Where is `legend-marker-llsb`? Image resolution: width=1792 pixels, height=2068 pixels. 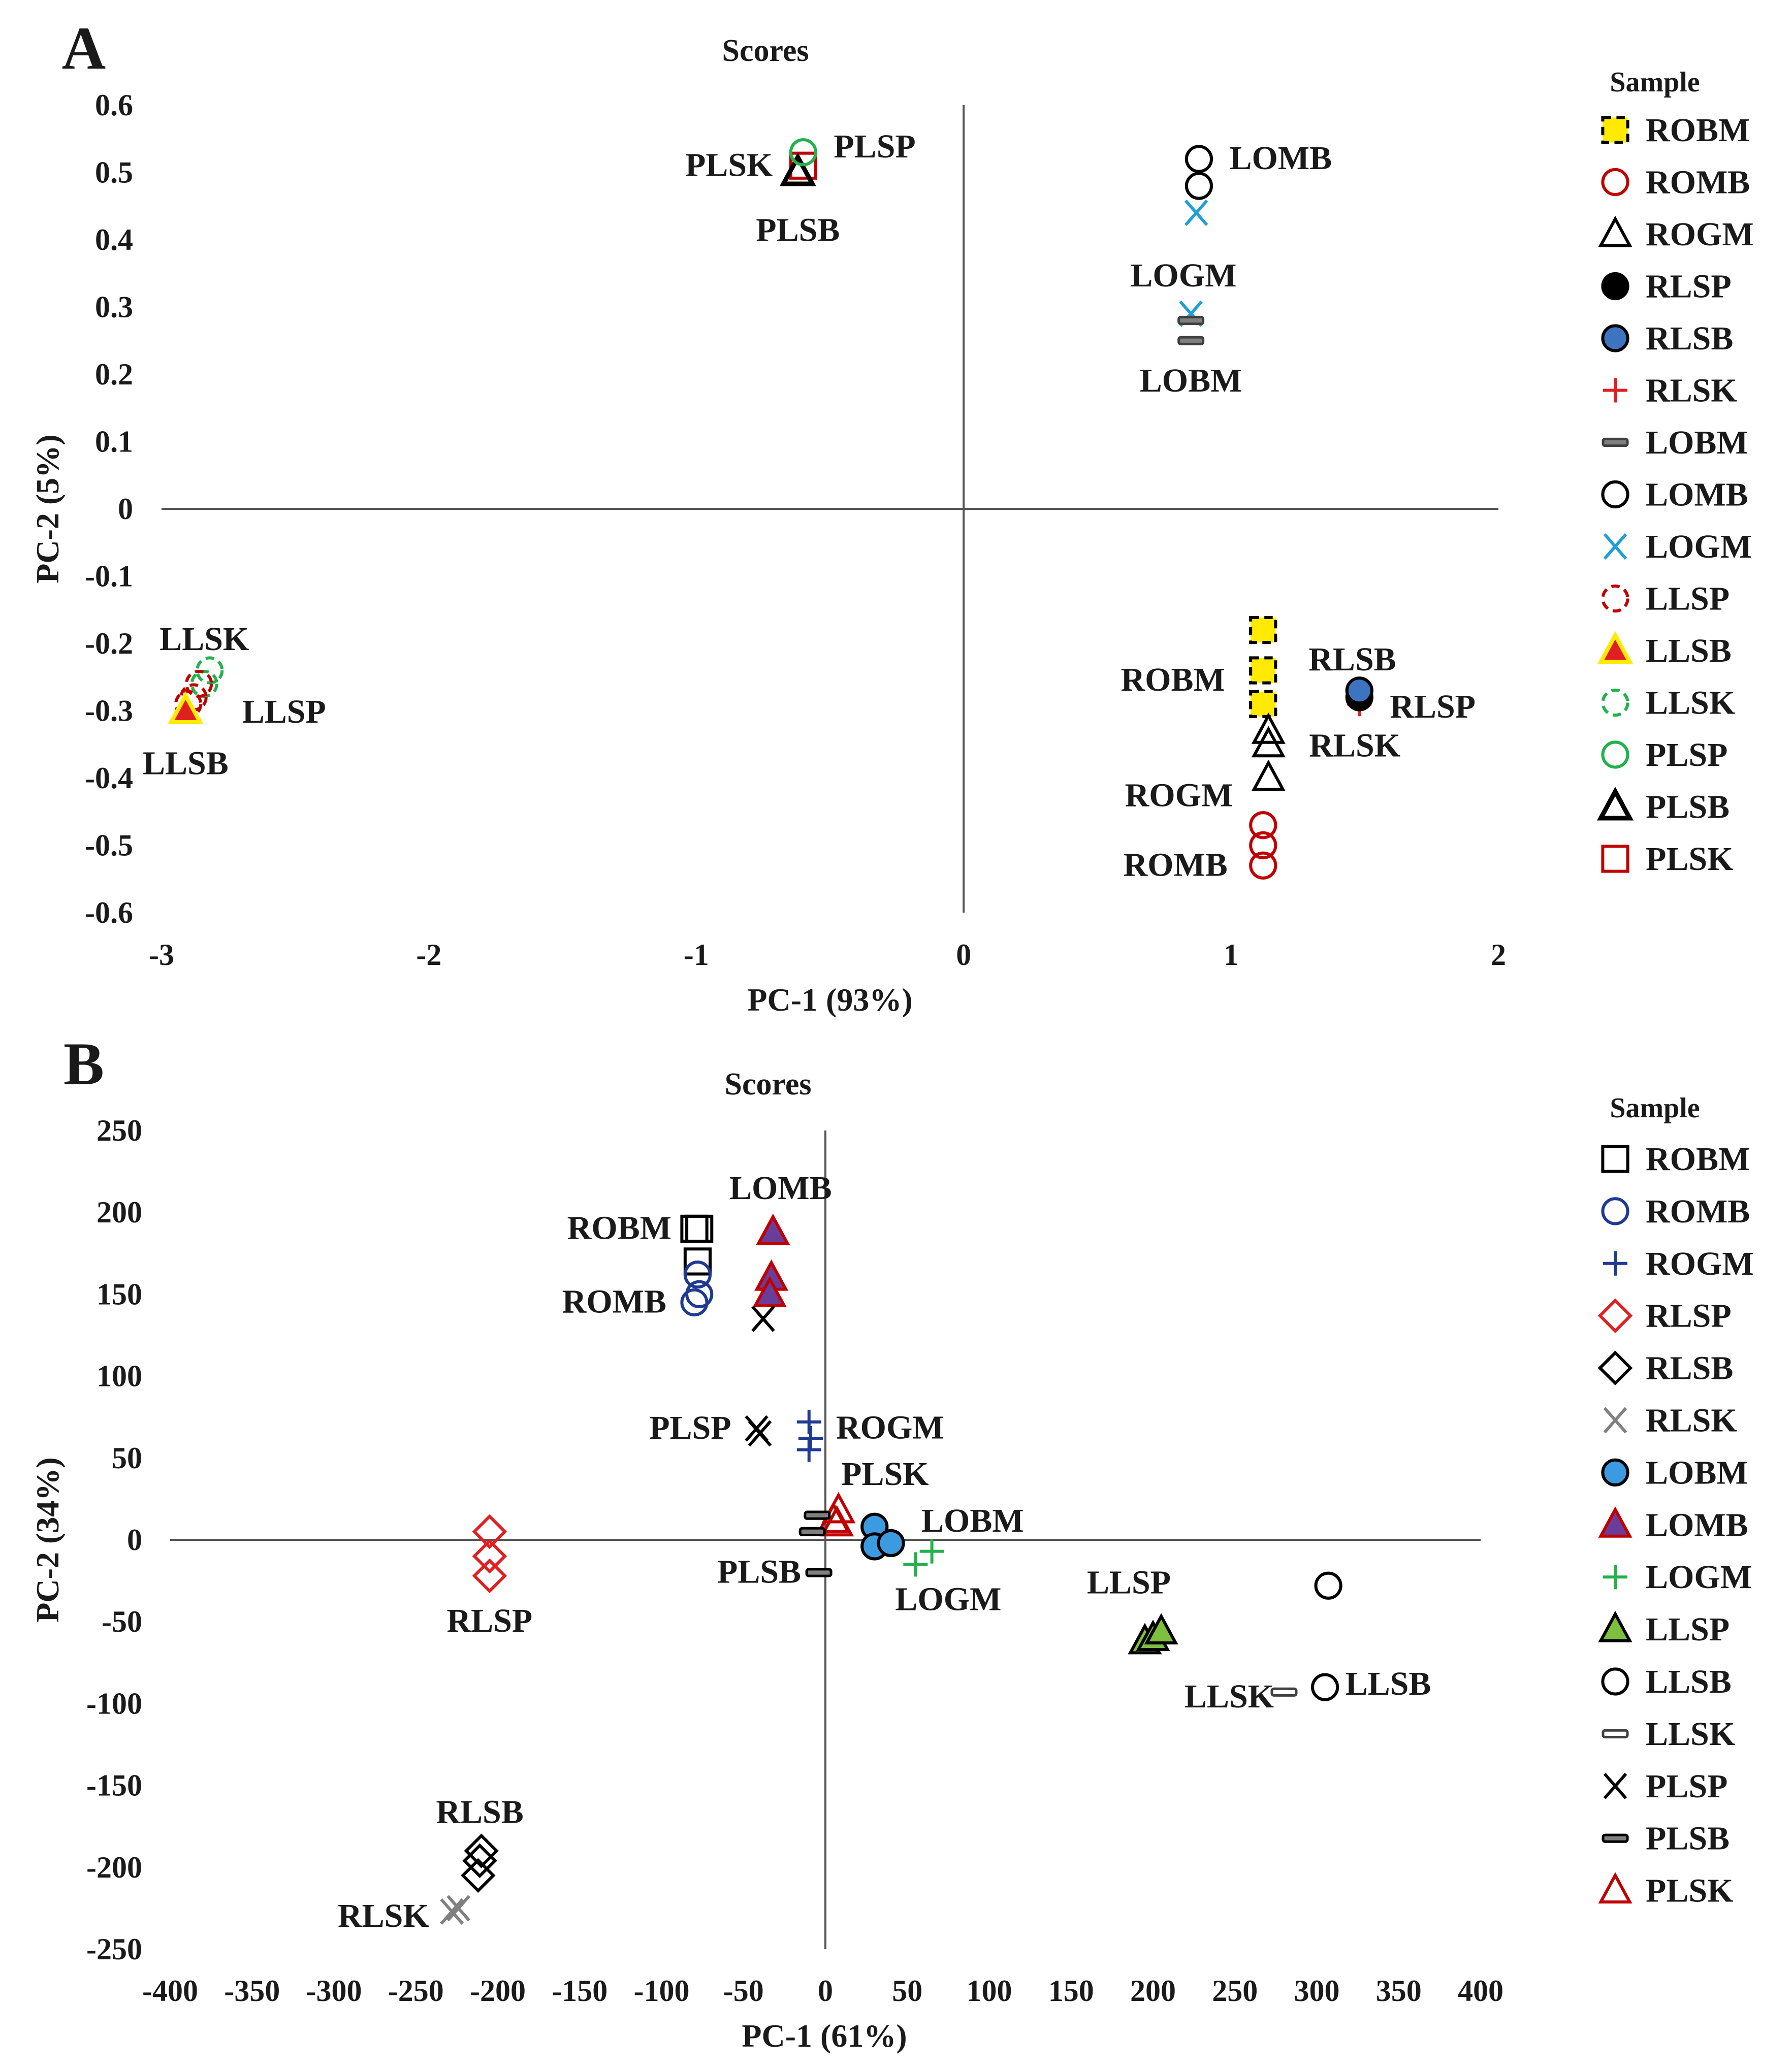
legend-marker-llsb is located at coordinates (1615, 648).